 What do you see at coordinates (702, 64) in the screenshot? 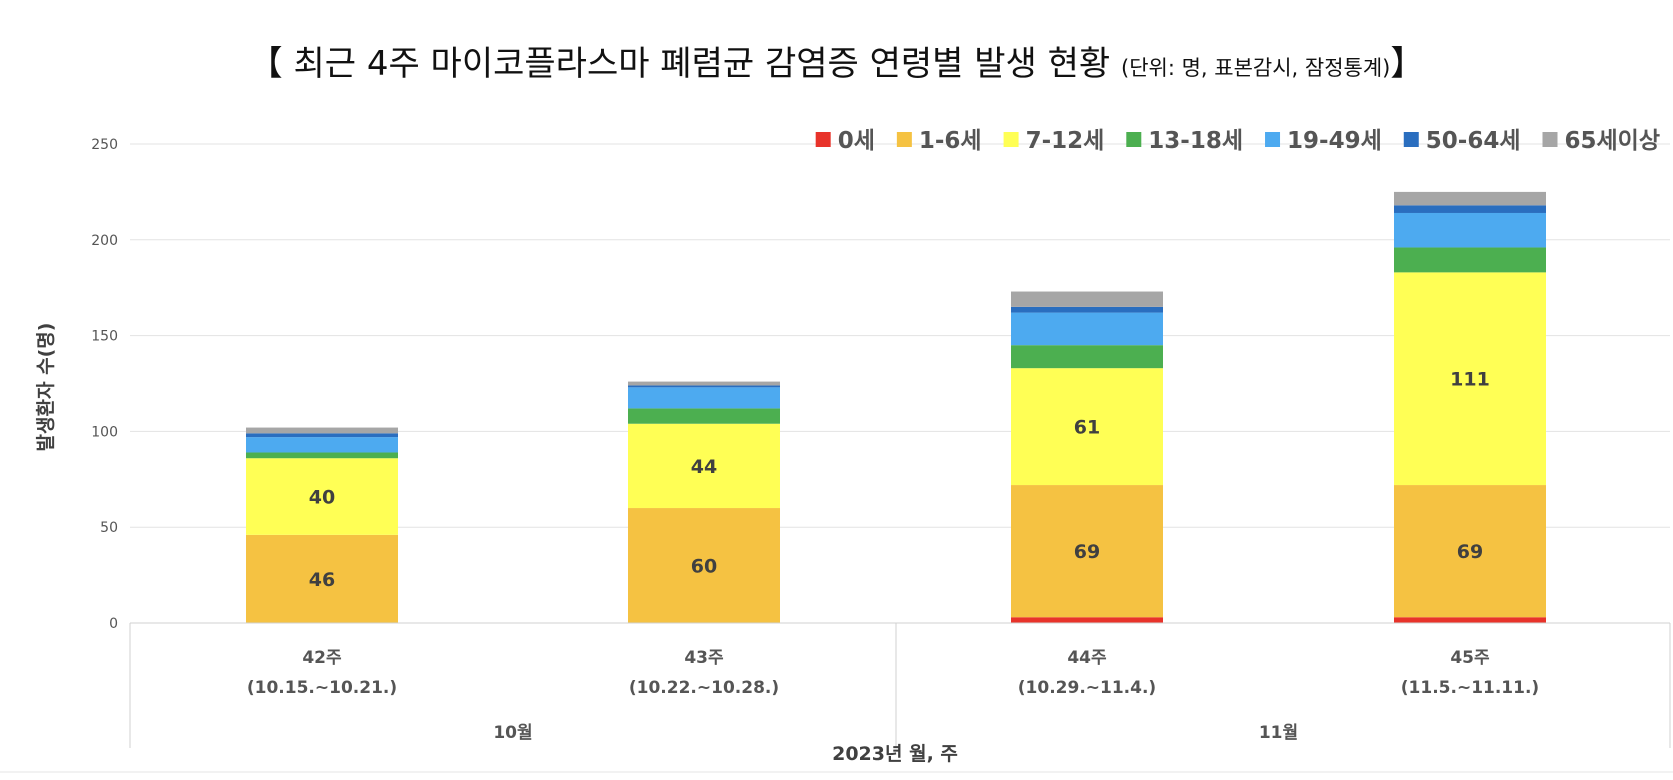
I see `title-text: 최근 4주 마이코플라스마 폐렴균 감염증 연령별 발생 현황` at bounding box center [702, 64].